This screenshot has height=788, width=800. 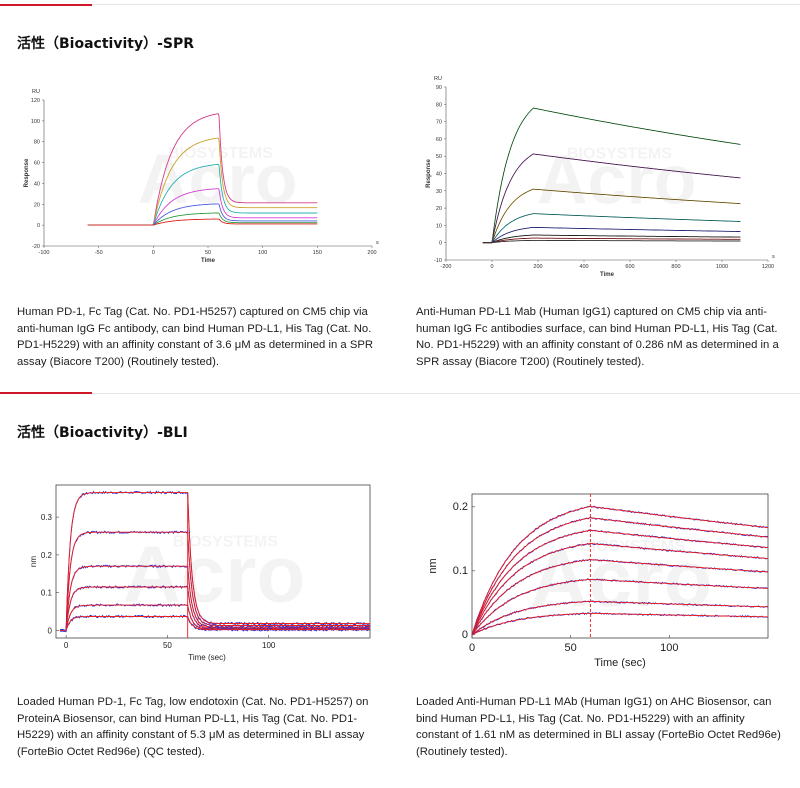 I want to click on y-tick-label: 70, so click(x=439, y=123).